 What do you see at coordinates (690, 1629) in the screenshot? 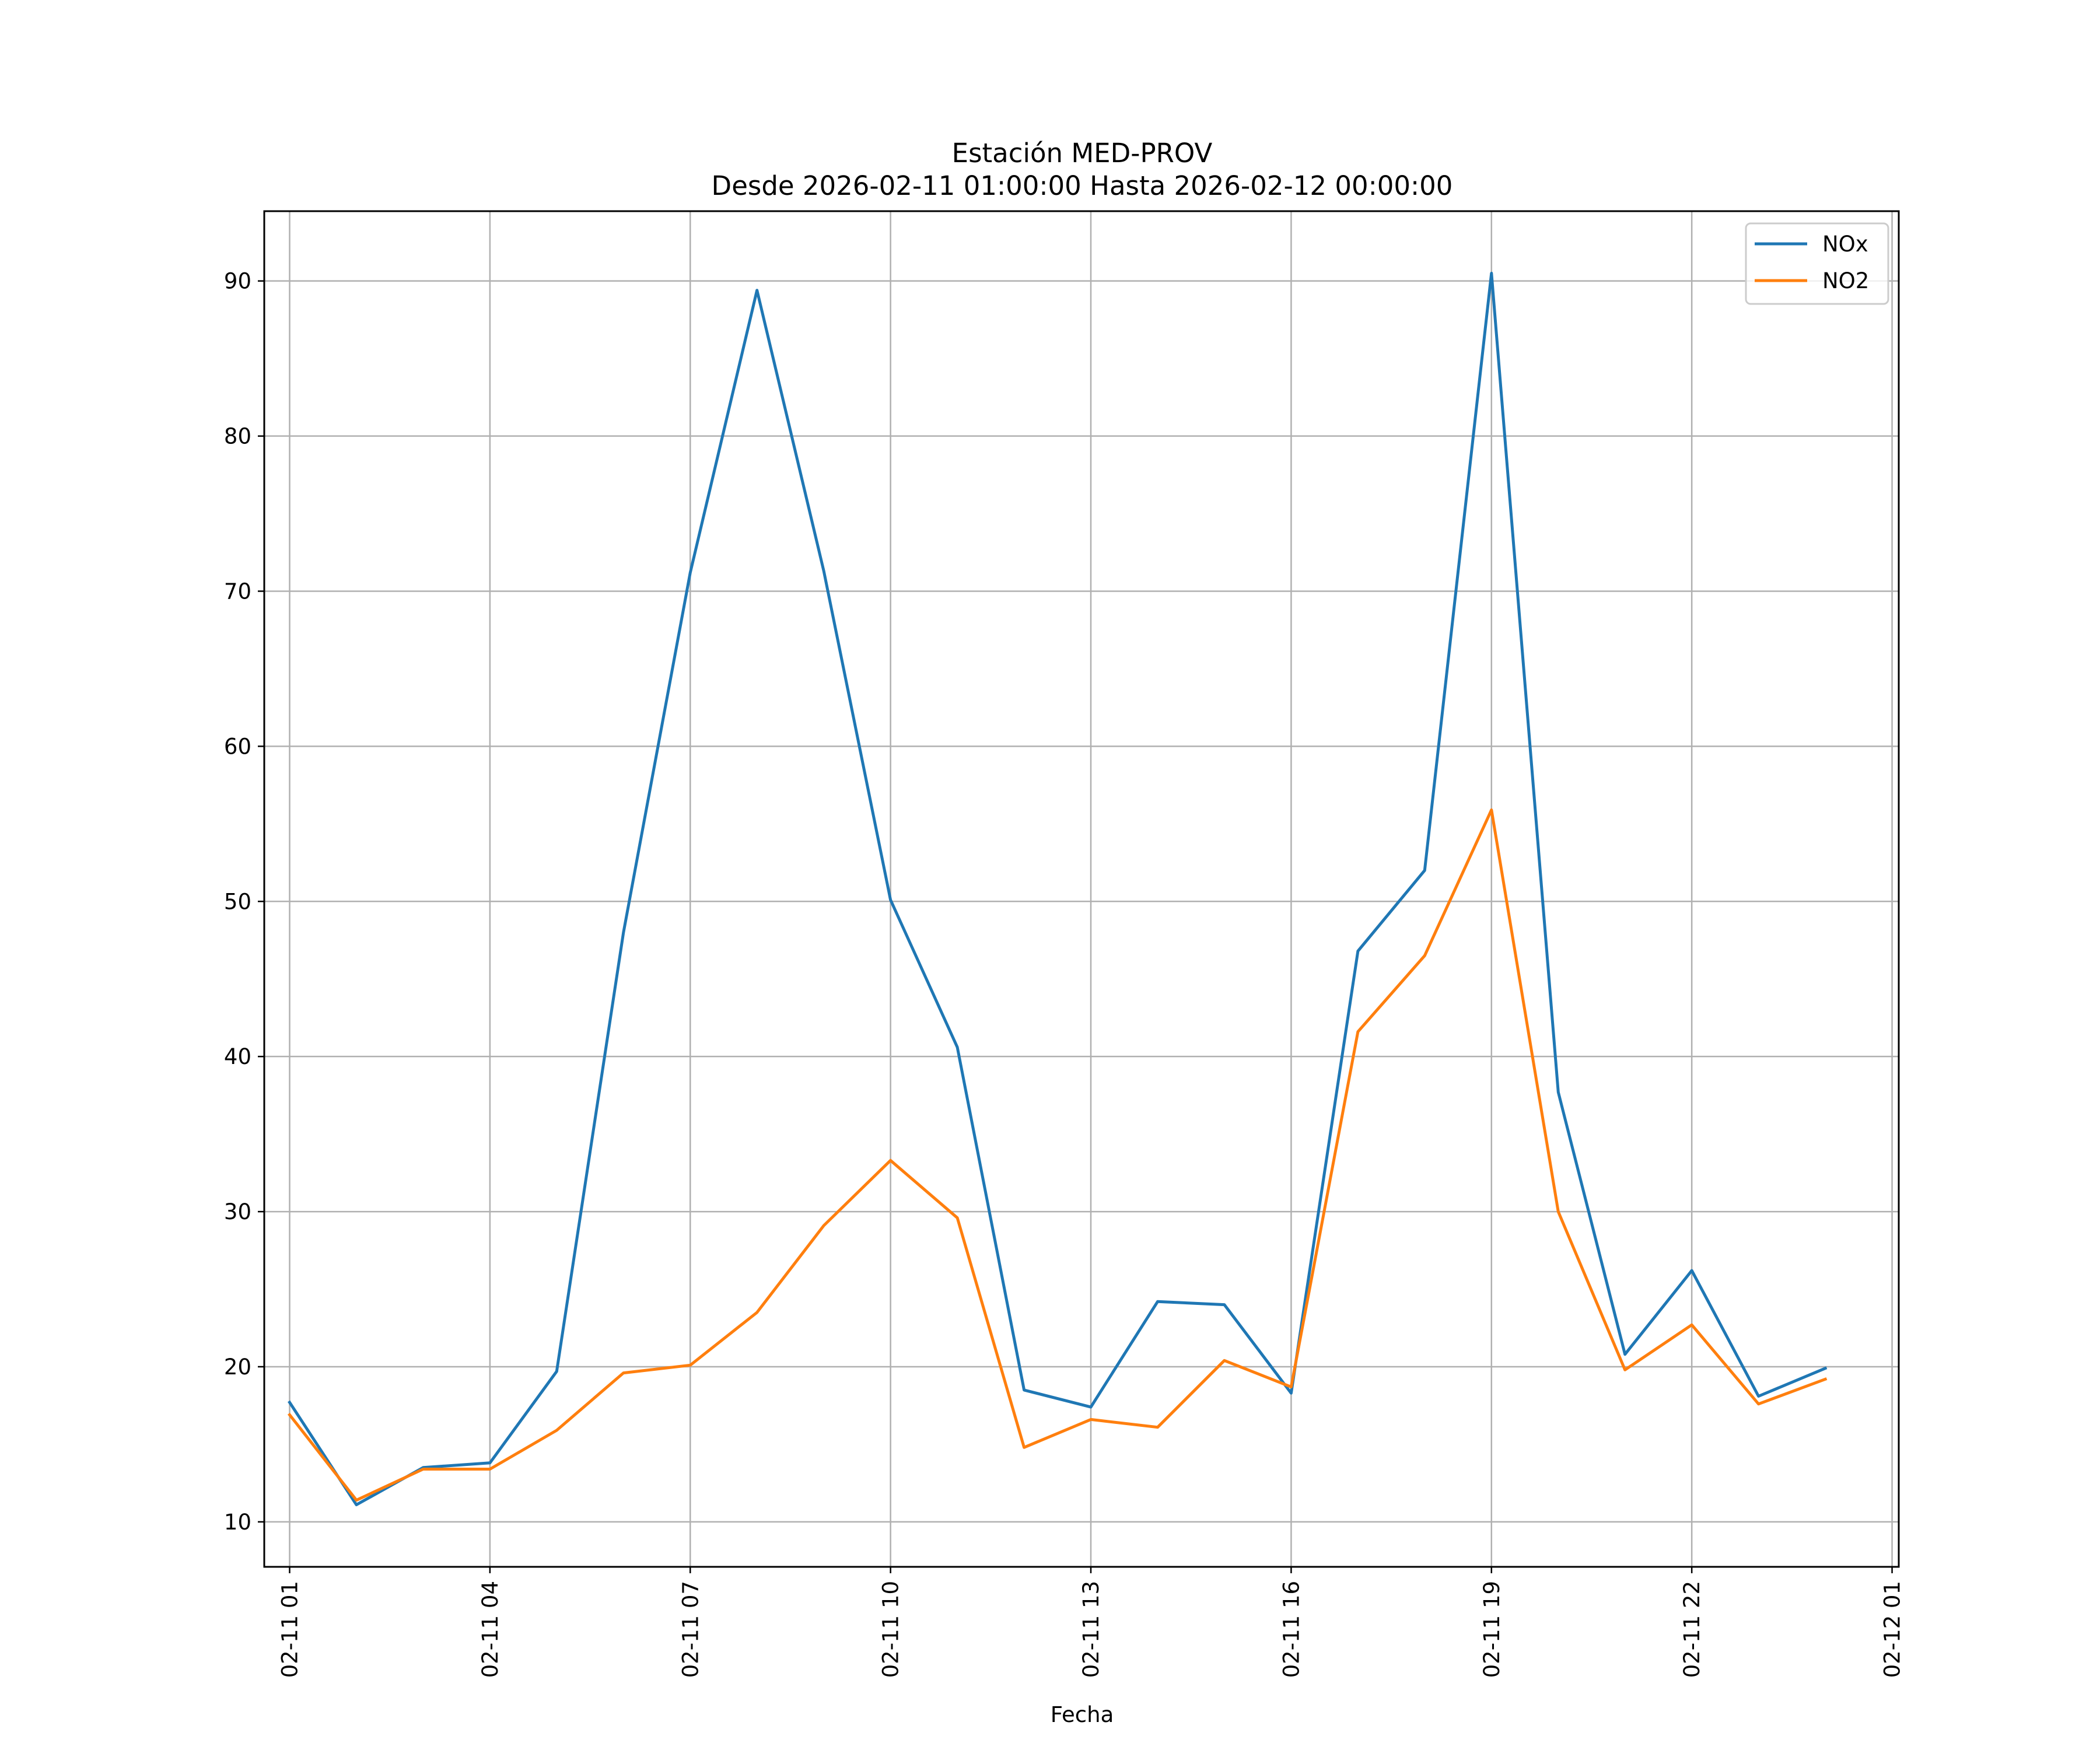
I see `x-tick-label: 02-11 07` at bounding box center [690, 1629].